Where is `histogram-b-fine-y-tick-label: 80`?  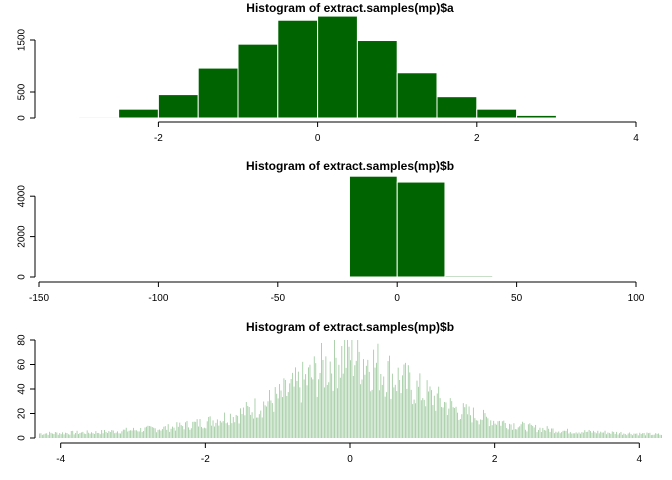
histogram-b-fine-y-tick-label: 80 is located at coordinates (22, 340).